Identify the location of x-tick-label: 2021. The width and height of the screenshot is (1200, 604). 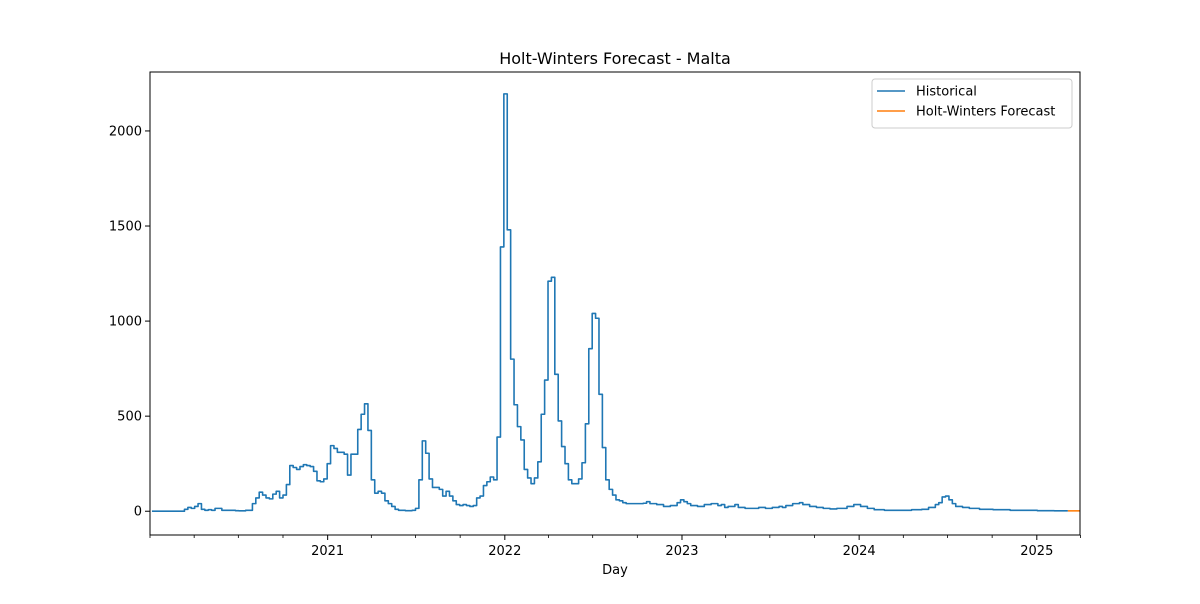
(327, 551).